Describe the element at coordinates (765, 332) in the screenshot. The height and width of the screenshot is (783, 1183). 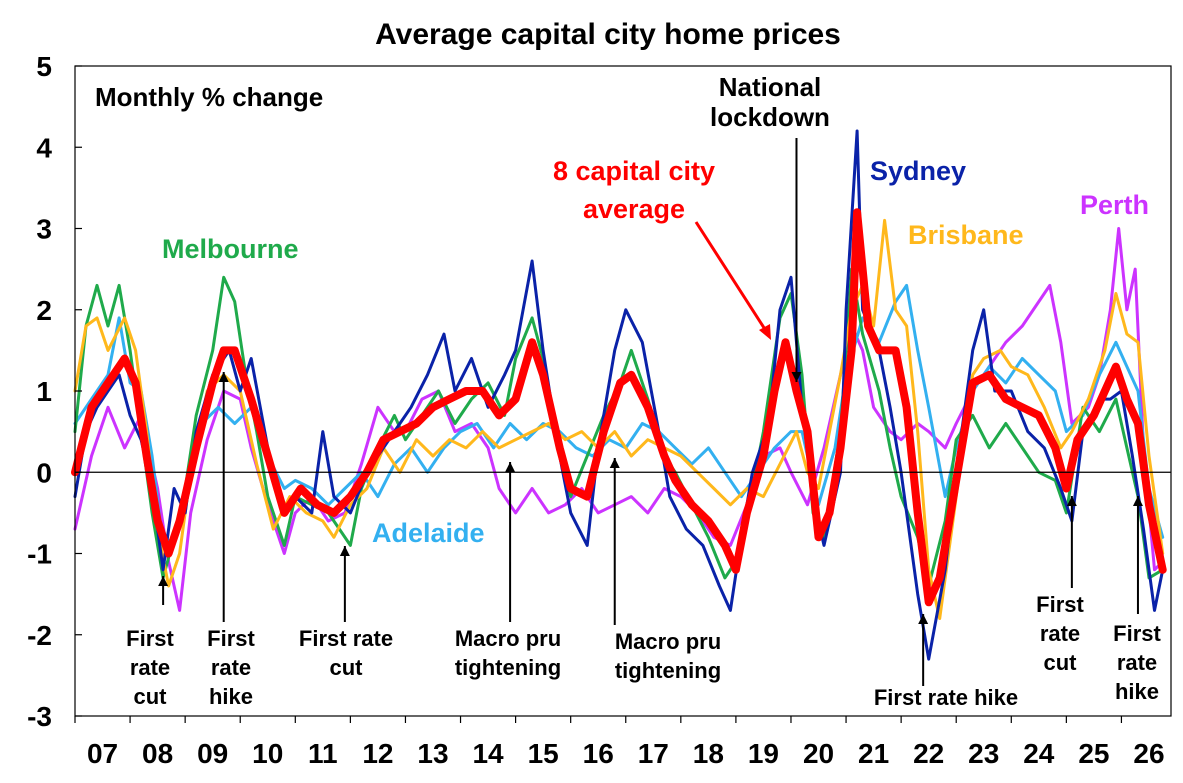
I see `avg-label-arrowhead` at that location.